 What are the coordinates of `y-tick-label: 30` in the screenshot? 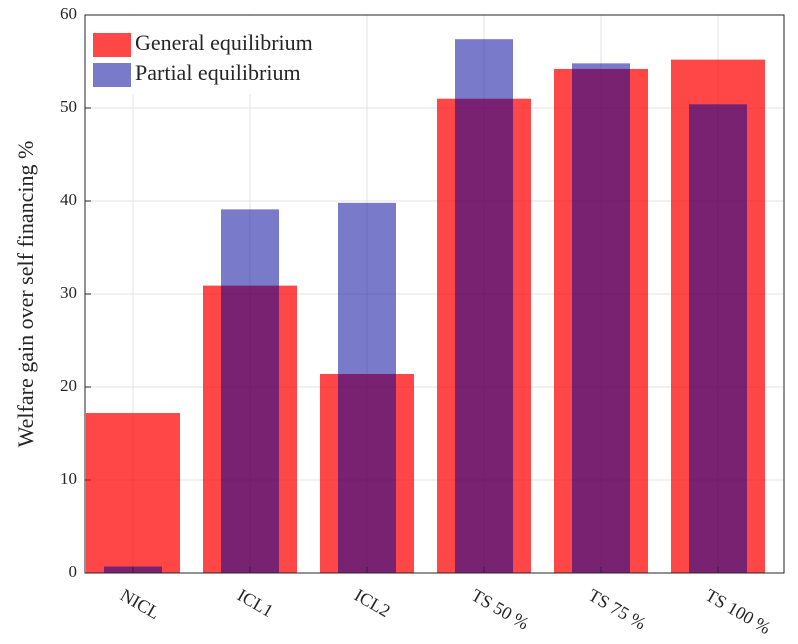 It's located at (68, 292).